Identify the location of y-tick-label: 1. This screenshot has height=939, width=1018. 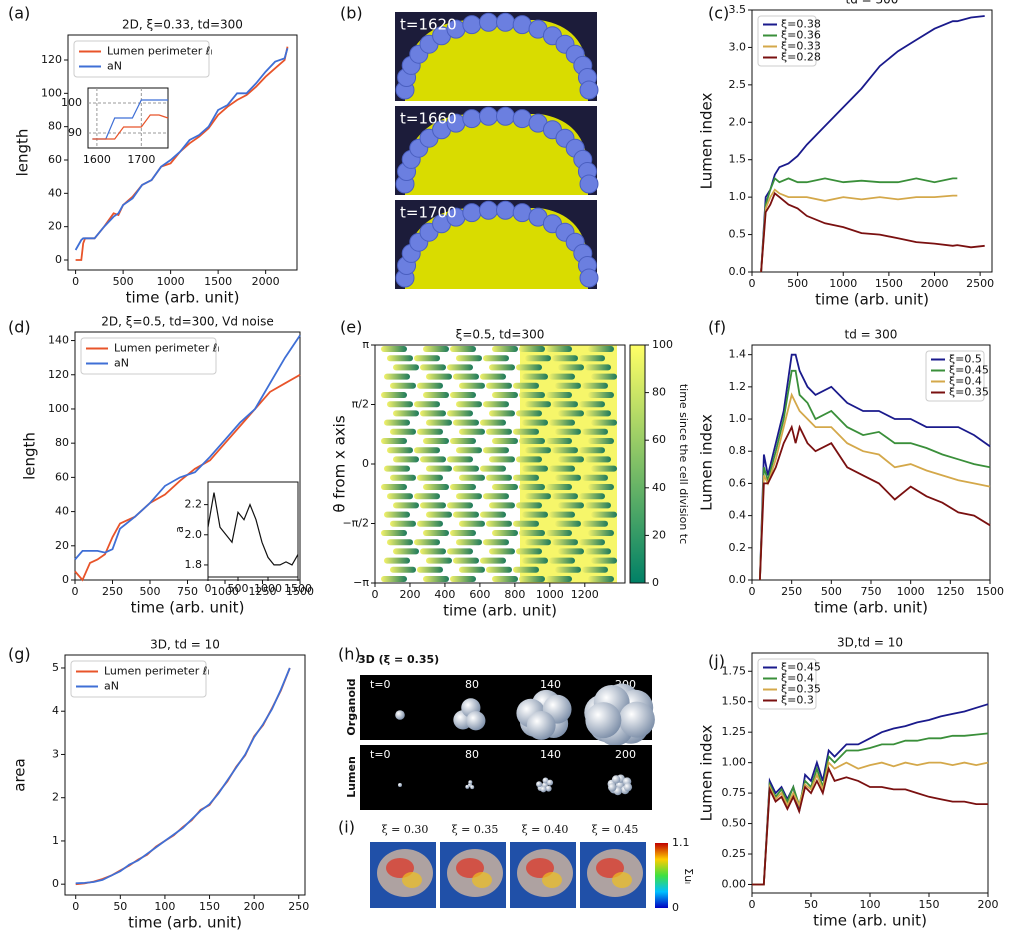
(55, 840).